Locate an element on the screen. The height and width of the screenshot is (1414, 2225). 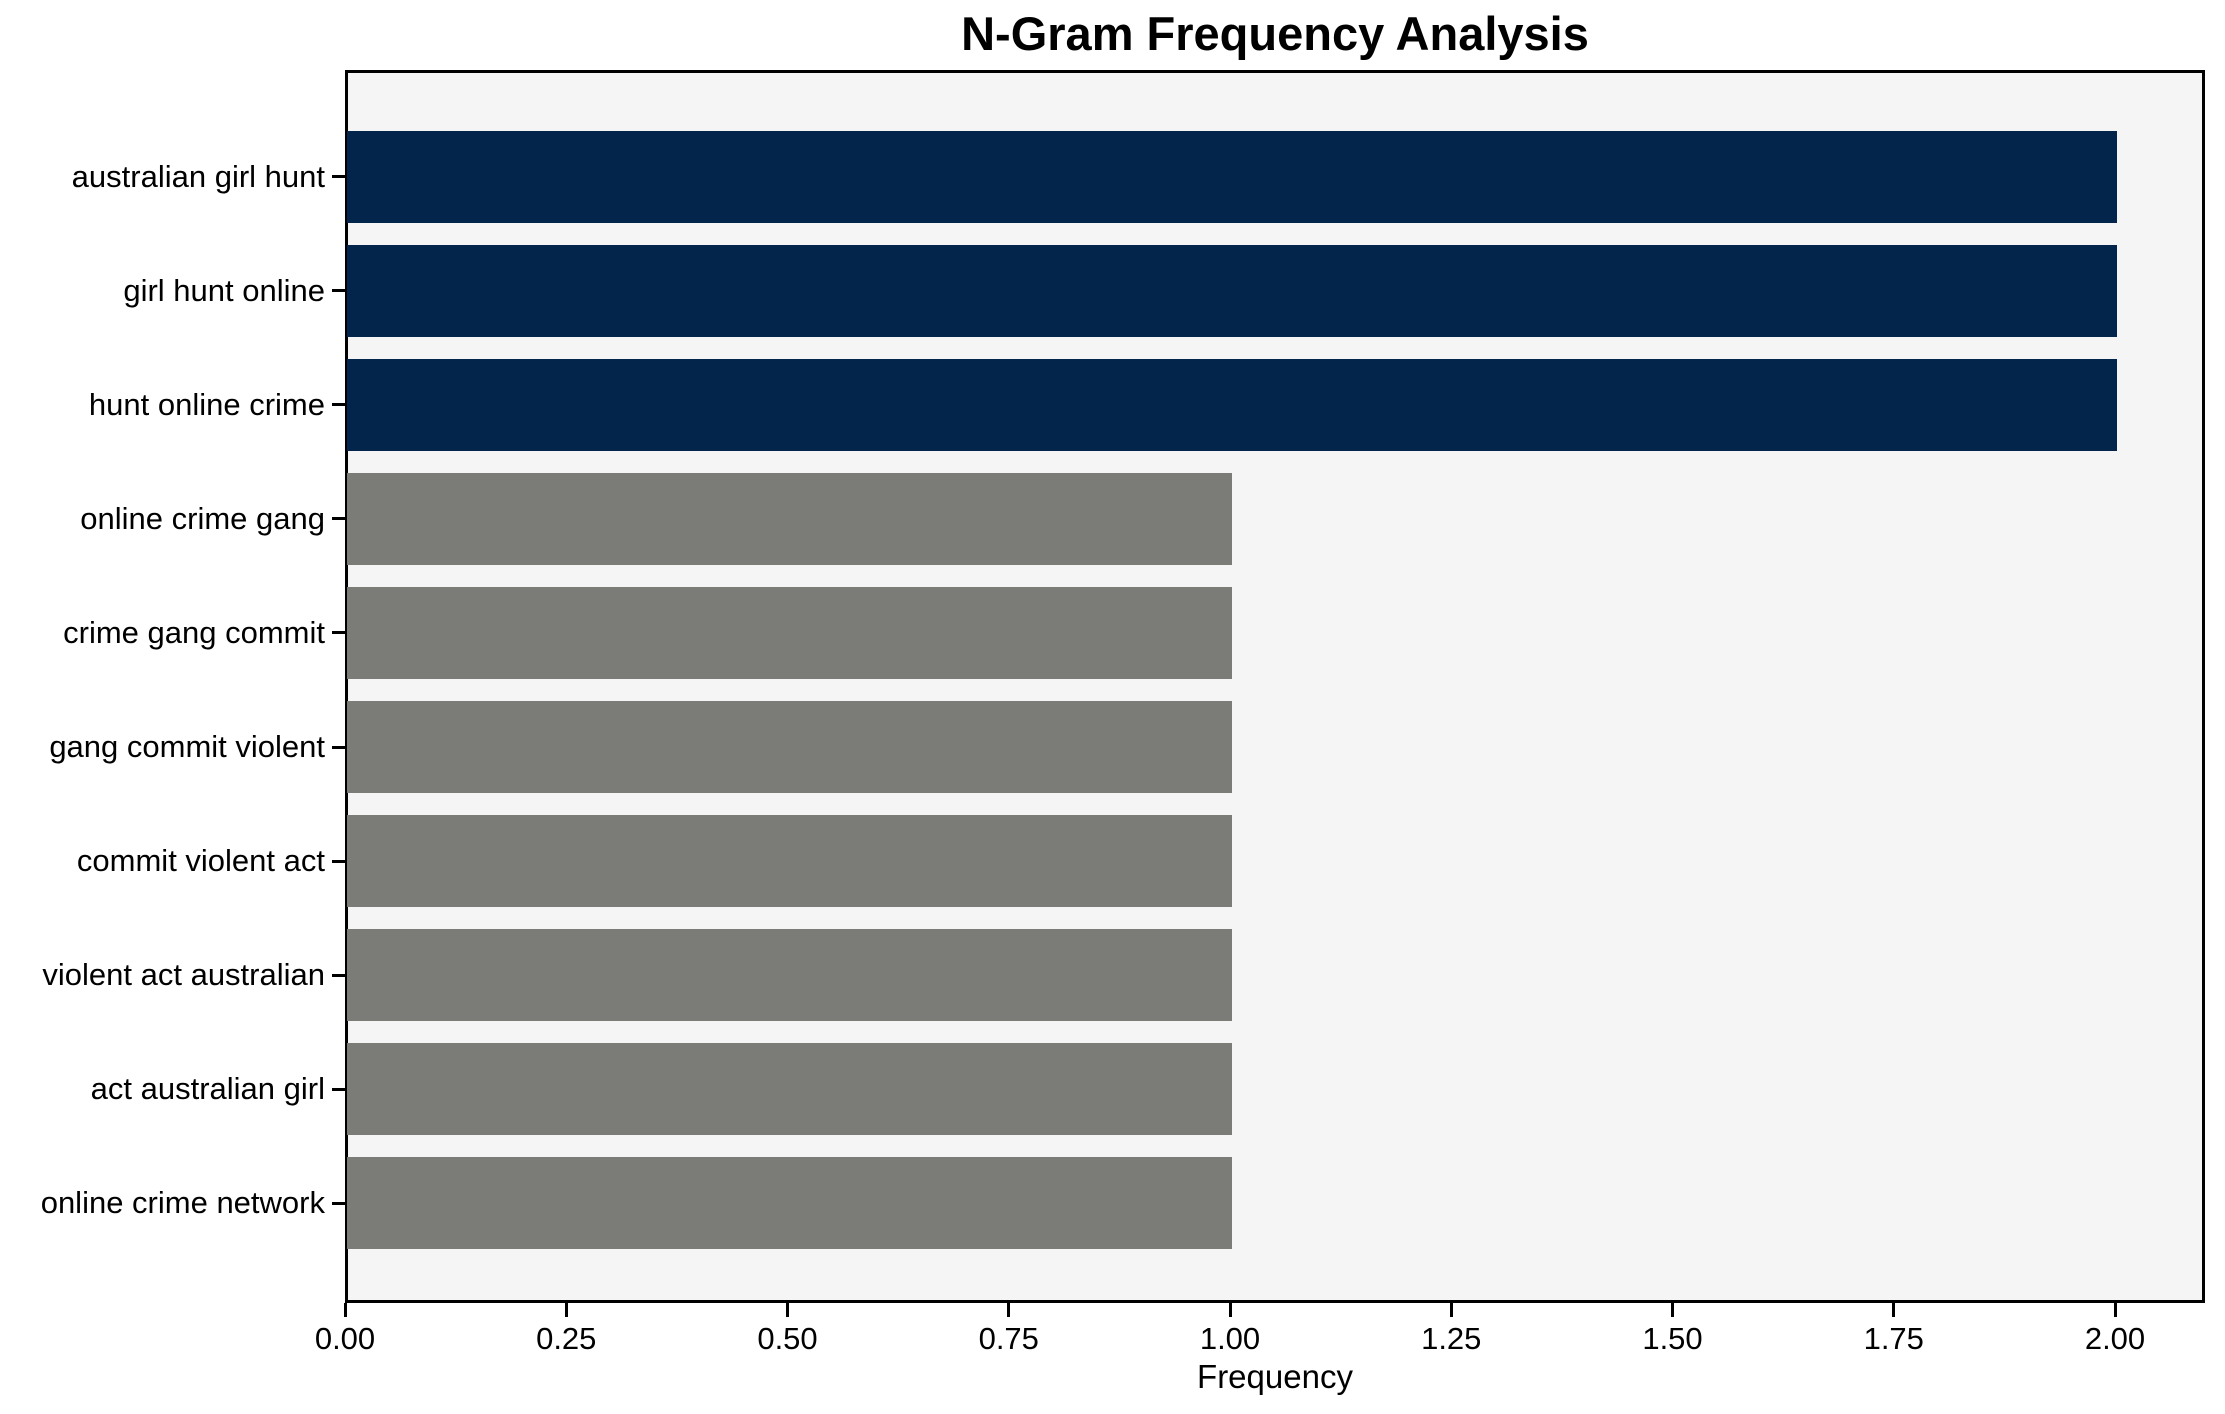
x-tick-label: 1.75 is located at coordinates (1893, 1338).